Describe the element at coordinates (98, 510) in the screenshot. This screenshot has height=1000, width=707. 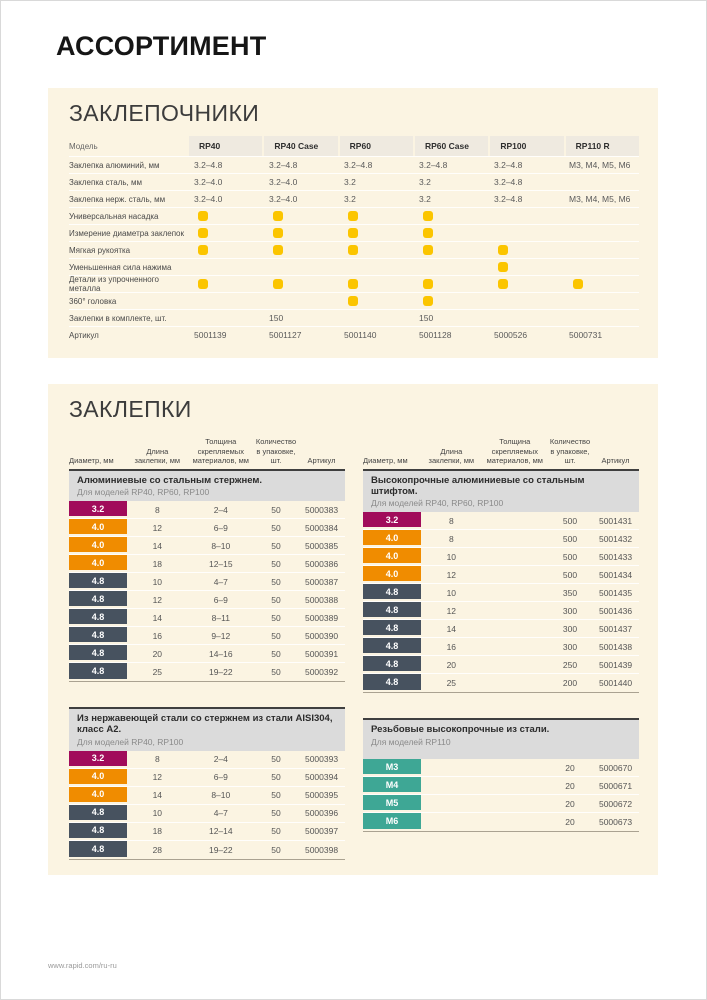
I see `diameter-cell: 3.2` at that location.